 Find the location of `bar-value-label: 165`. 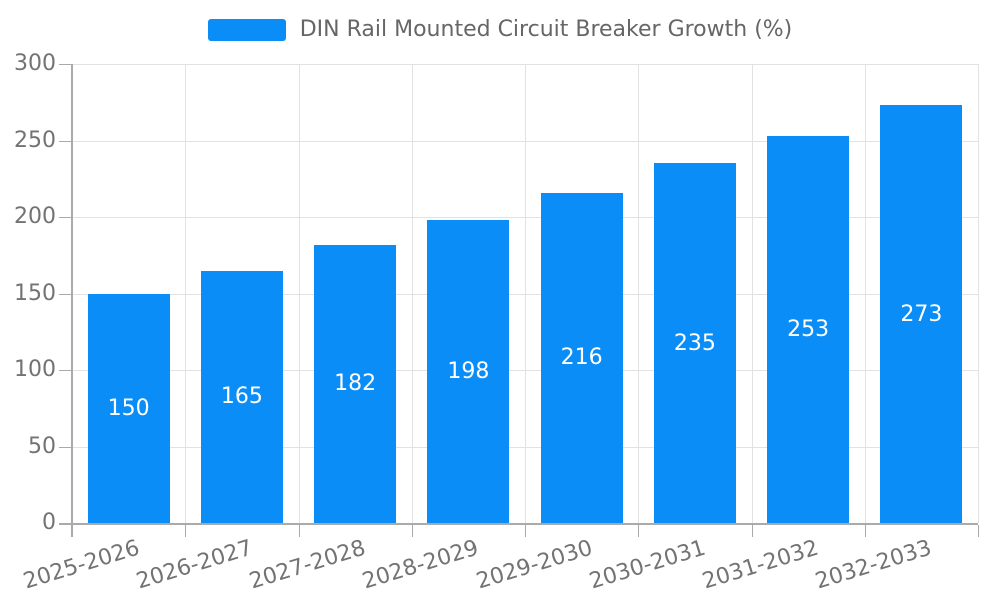

bar-value-label: 165 is located at coordinates (241, 397).